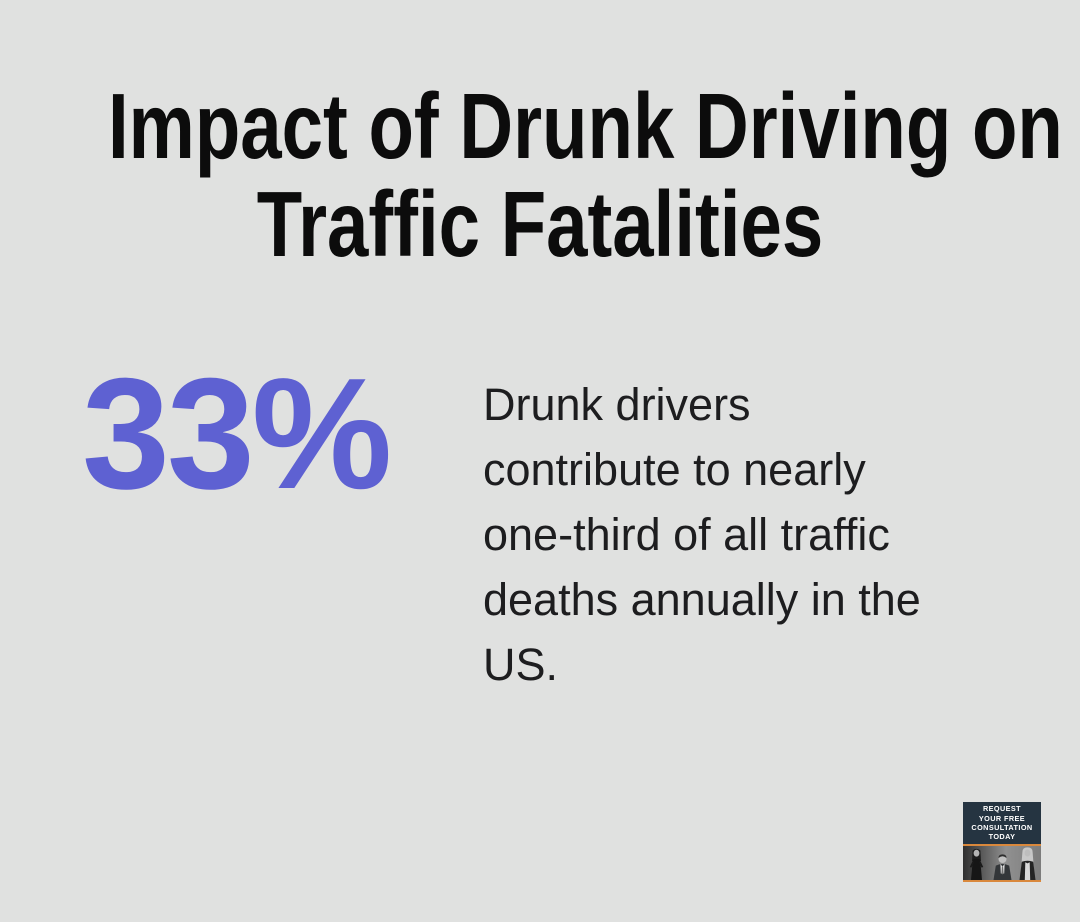 This screenshot has width=1080, height=922. What do you see at coordinates (1002, 818) in the screenshot?
I see `consultation-badge-line-2: YOUR FREE` at bounding box center [1002, 818].